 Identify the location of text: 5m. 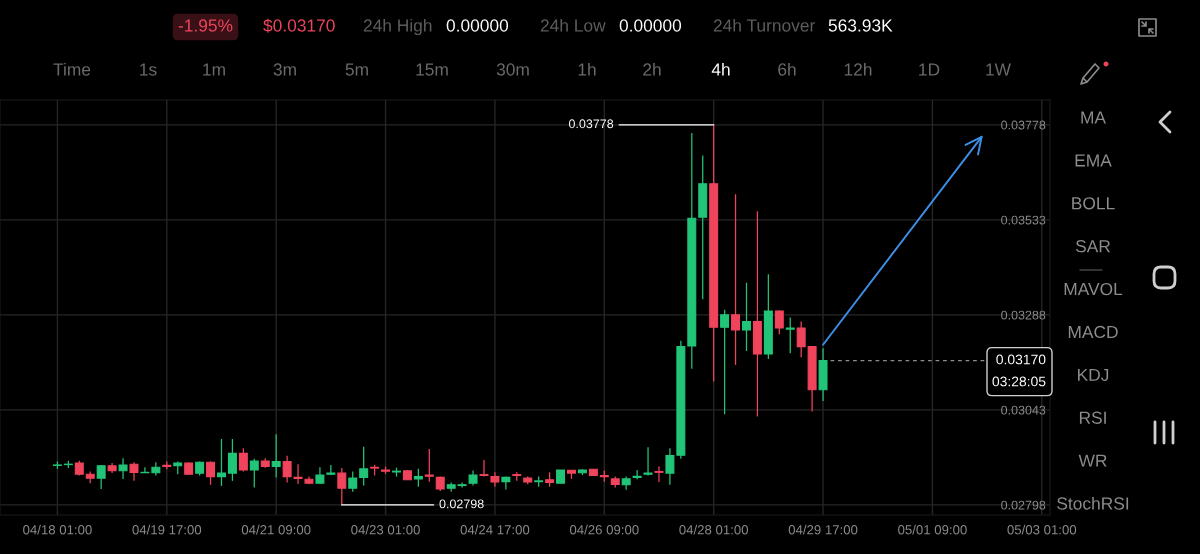
(356, 69).